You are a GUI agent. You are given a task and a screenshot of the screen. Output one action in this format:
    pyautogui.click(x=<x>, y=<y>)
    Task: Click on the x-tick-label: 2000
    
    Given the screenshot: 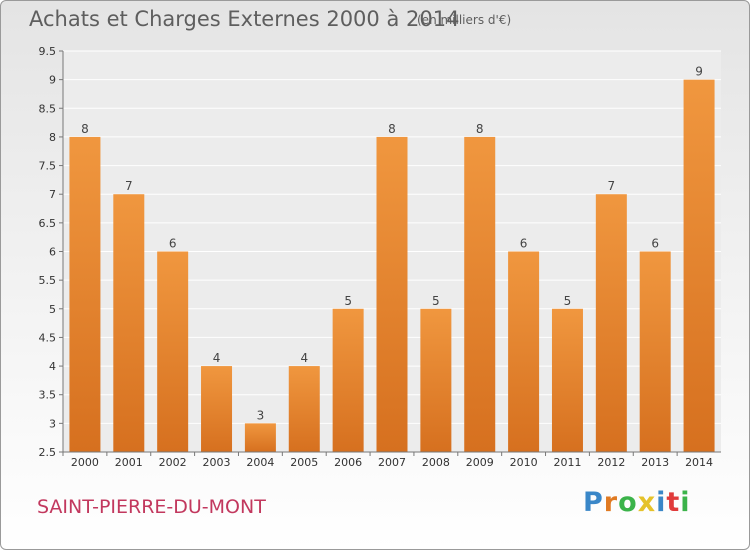 What is the action you would take?
    pyautogui.click(x=85, y=462)
    